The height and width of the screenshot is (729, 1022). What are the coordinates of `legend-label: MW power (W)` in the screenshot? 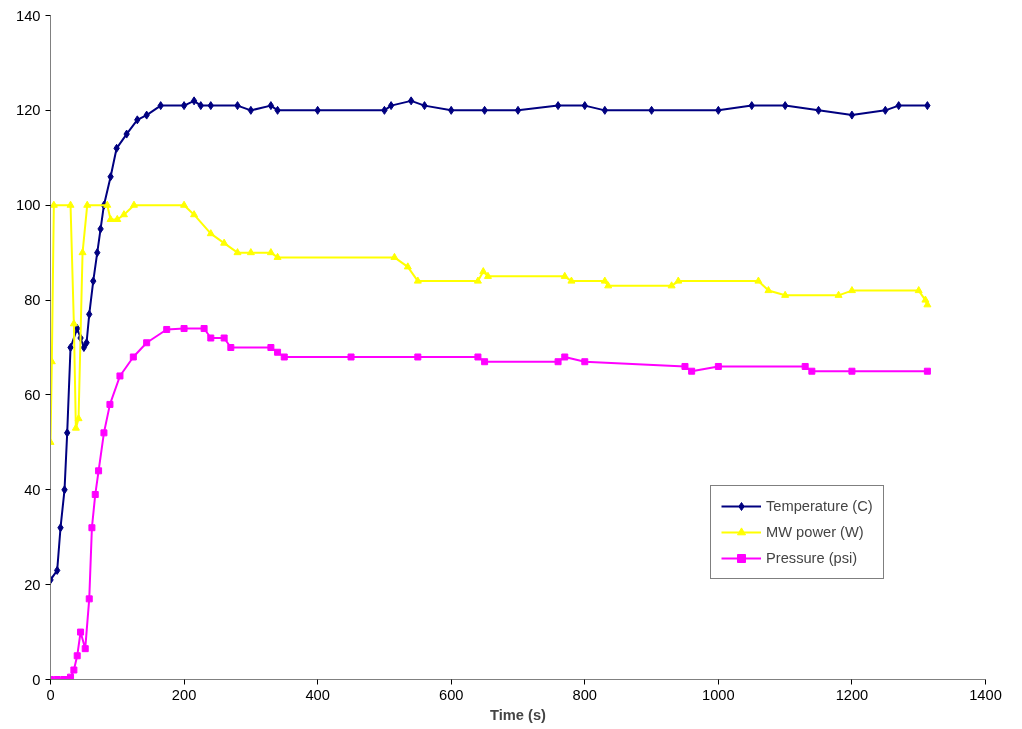 It's located at (815, 532).